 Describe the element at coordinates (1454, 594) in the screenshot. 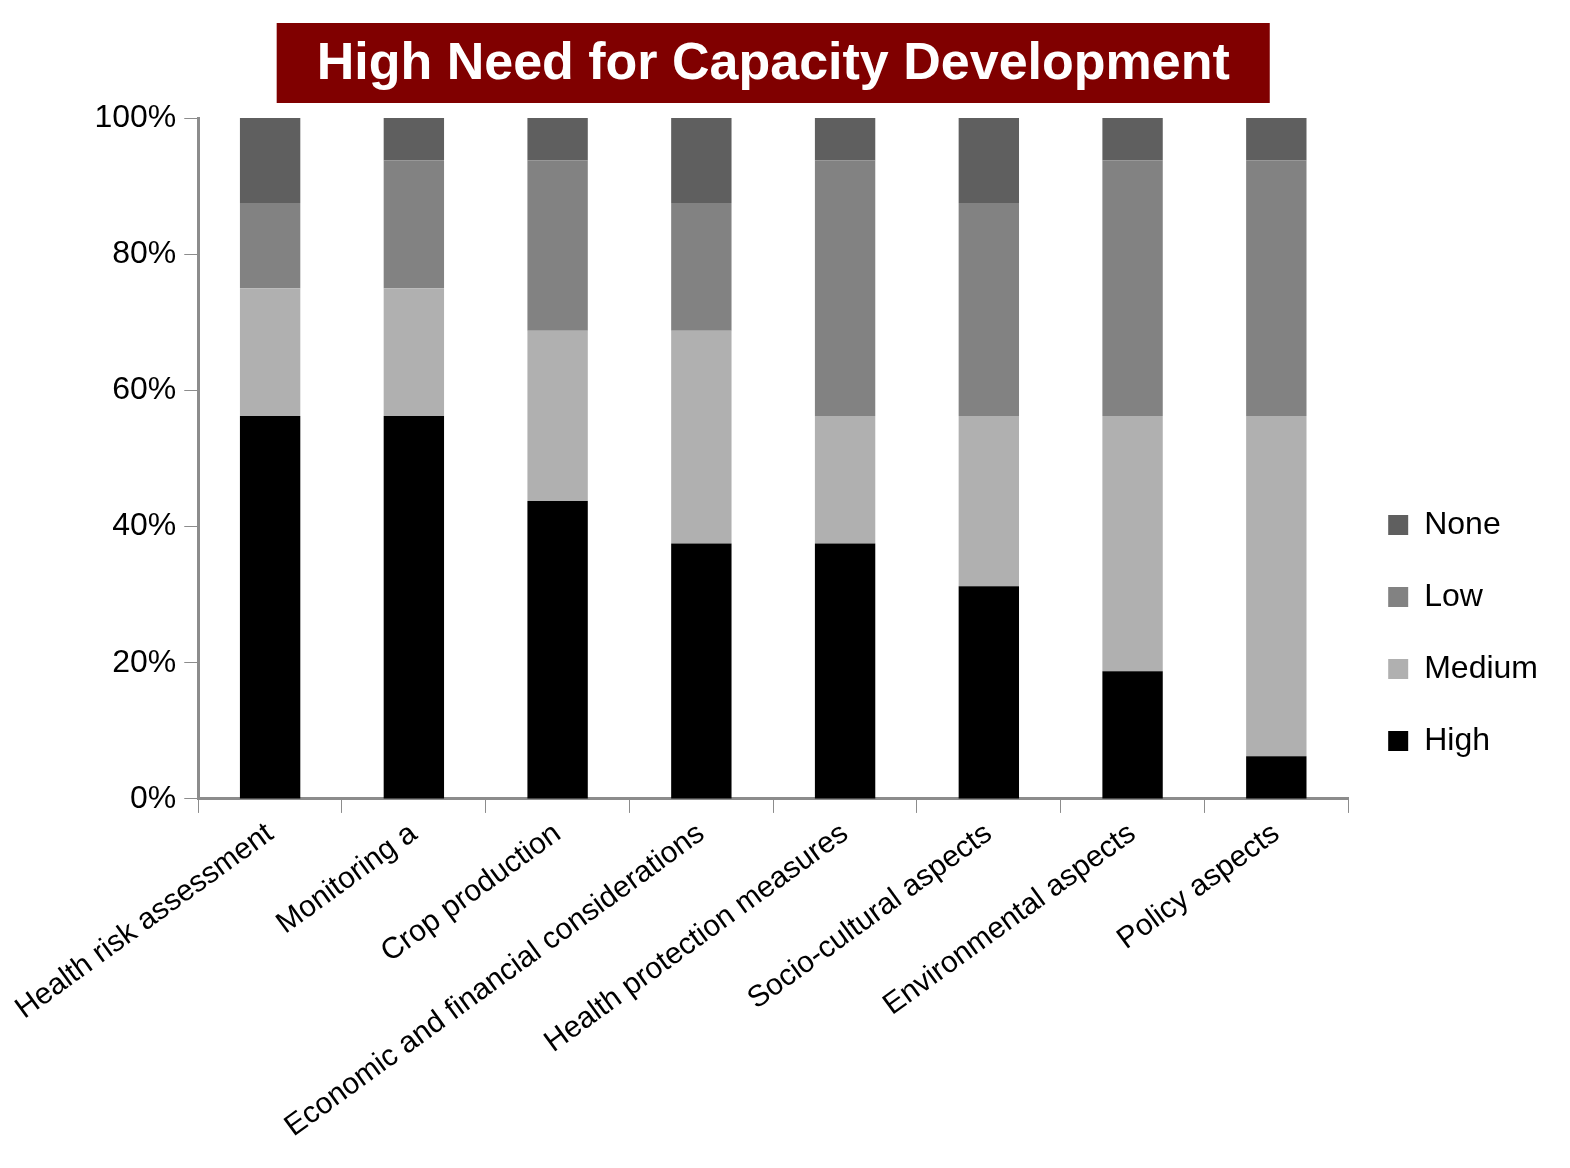

I see `legend-label: Low` at that location.